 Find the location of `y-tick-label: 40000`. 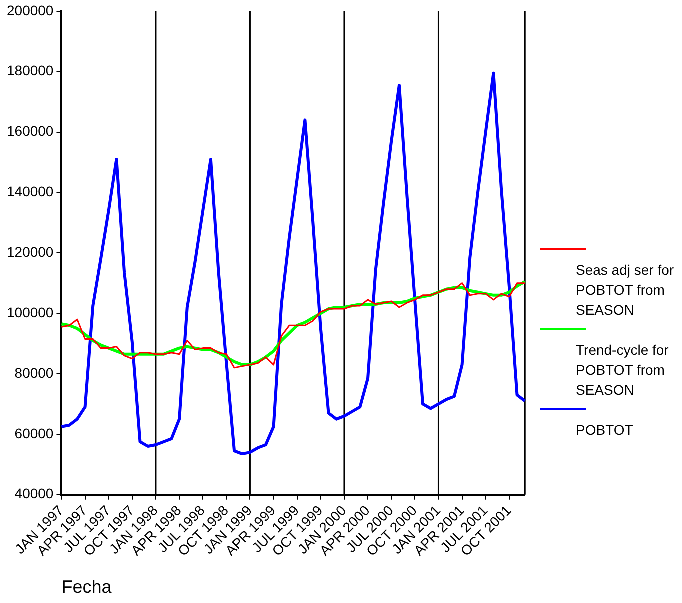

y-tick-label: 40000 is located at coordinates (34, 494).